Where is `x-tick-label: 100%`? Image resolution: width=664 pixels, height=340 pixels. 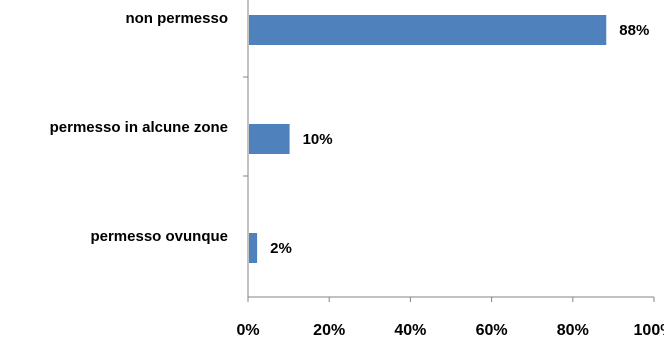
x-tick-label: 100% is located at coordinates (649, 330).